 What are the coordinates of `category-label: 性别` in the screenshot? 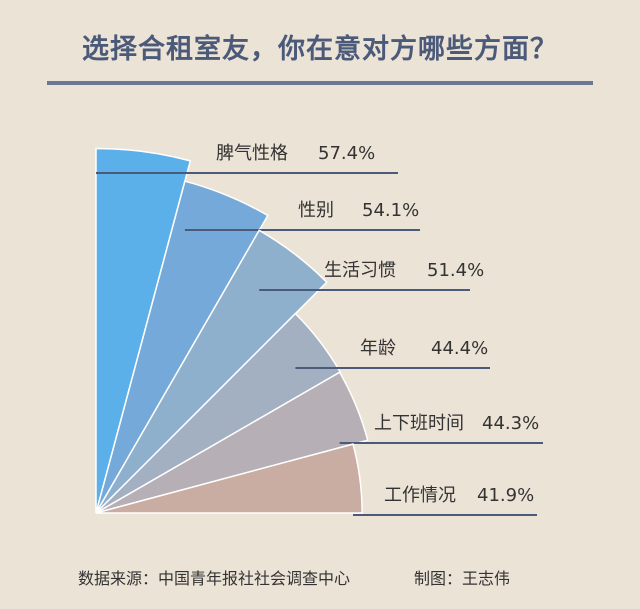 It's located at (316, 210).